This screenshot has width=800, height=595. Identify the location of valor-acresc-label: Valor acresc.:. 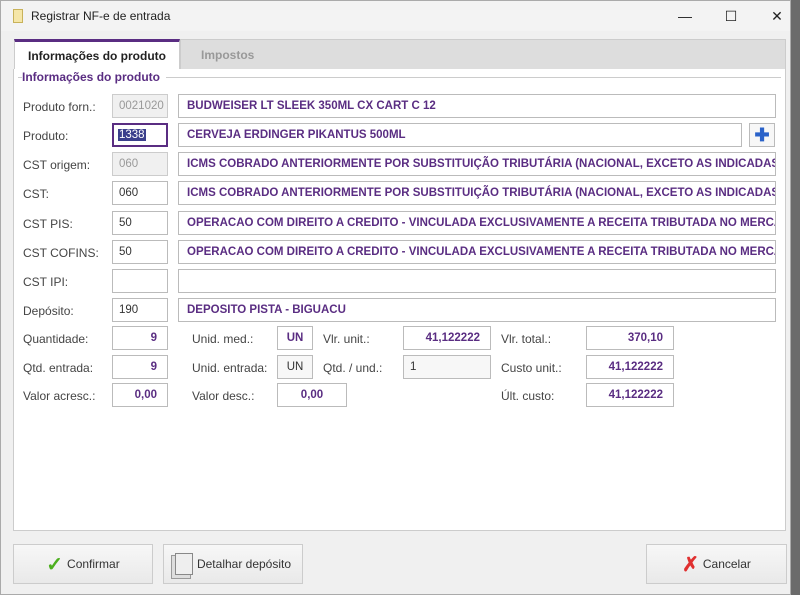
(59, 396).